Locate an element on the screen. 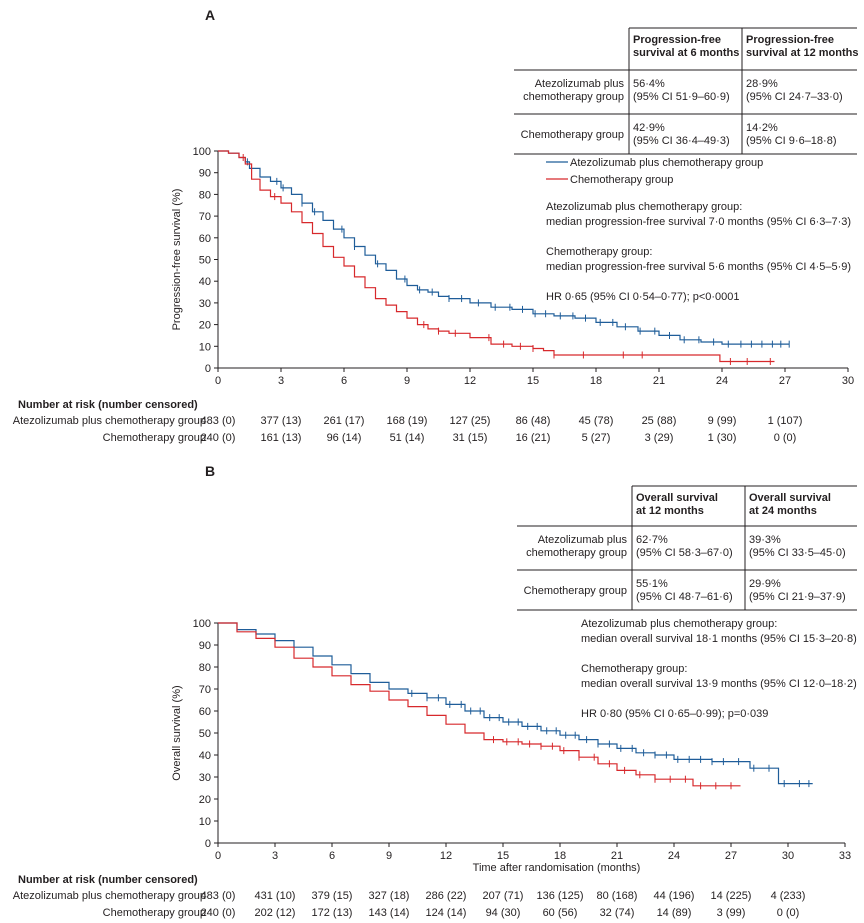 The width and height of the screenshot is (864, 923). risk-value: 44 (196) is located at coordinates (674, 896).